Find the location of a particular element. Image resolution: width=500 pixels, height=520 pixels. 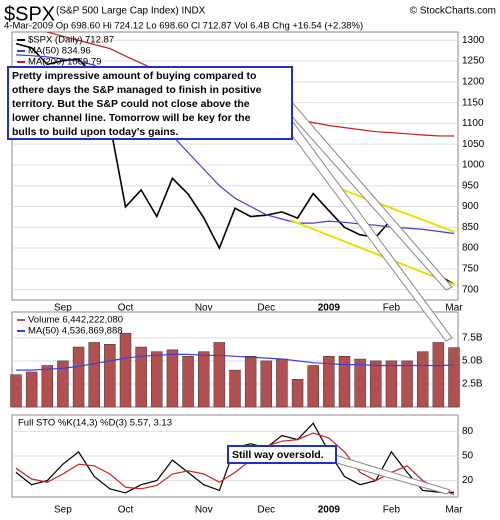

y-tick-label: 1250 is located at coordinates (473, 61).